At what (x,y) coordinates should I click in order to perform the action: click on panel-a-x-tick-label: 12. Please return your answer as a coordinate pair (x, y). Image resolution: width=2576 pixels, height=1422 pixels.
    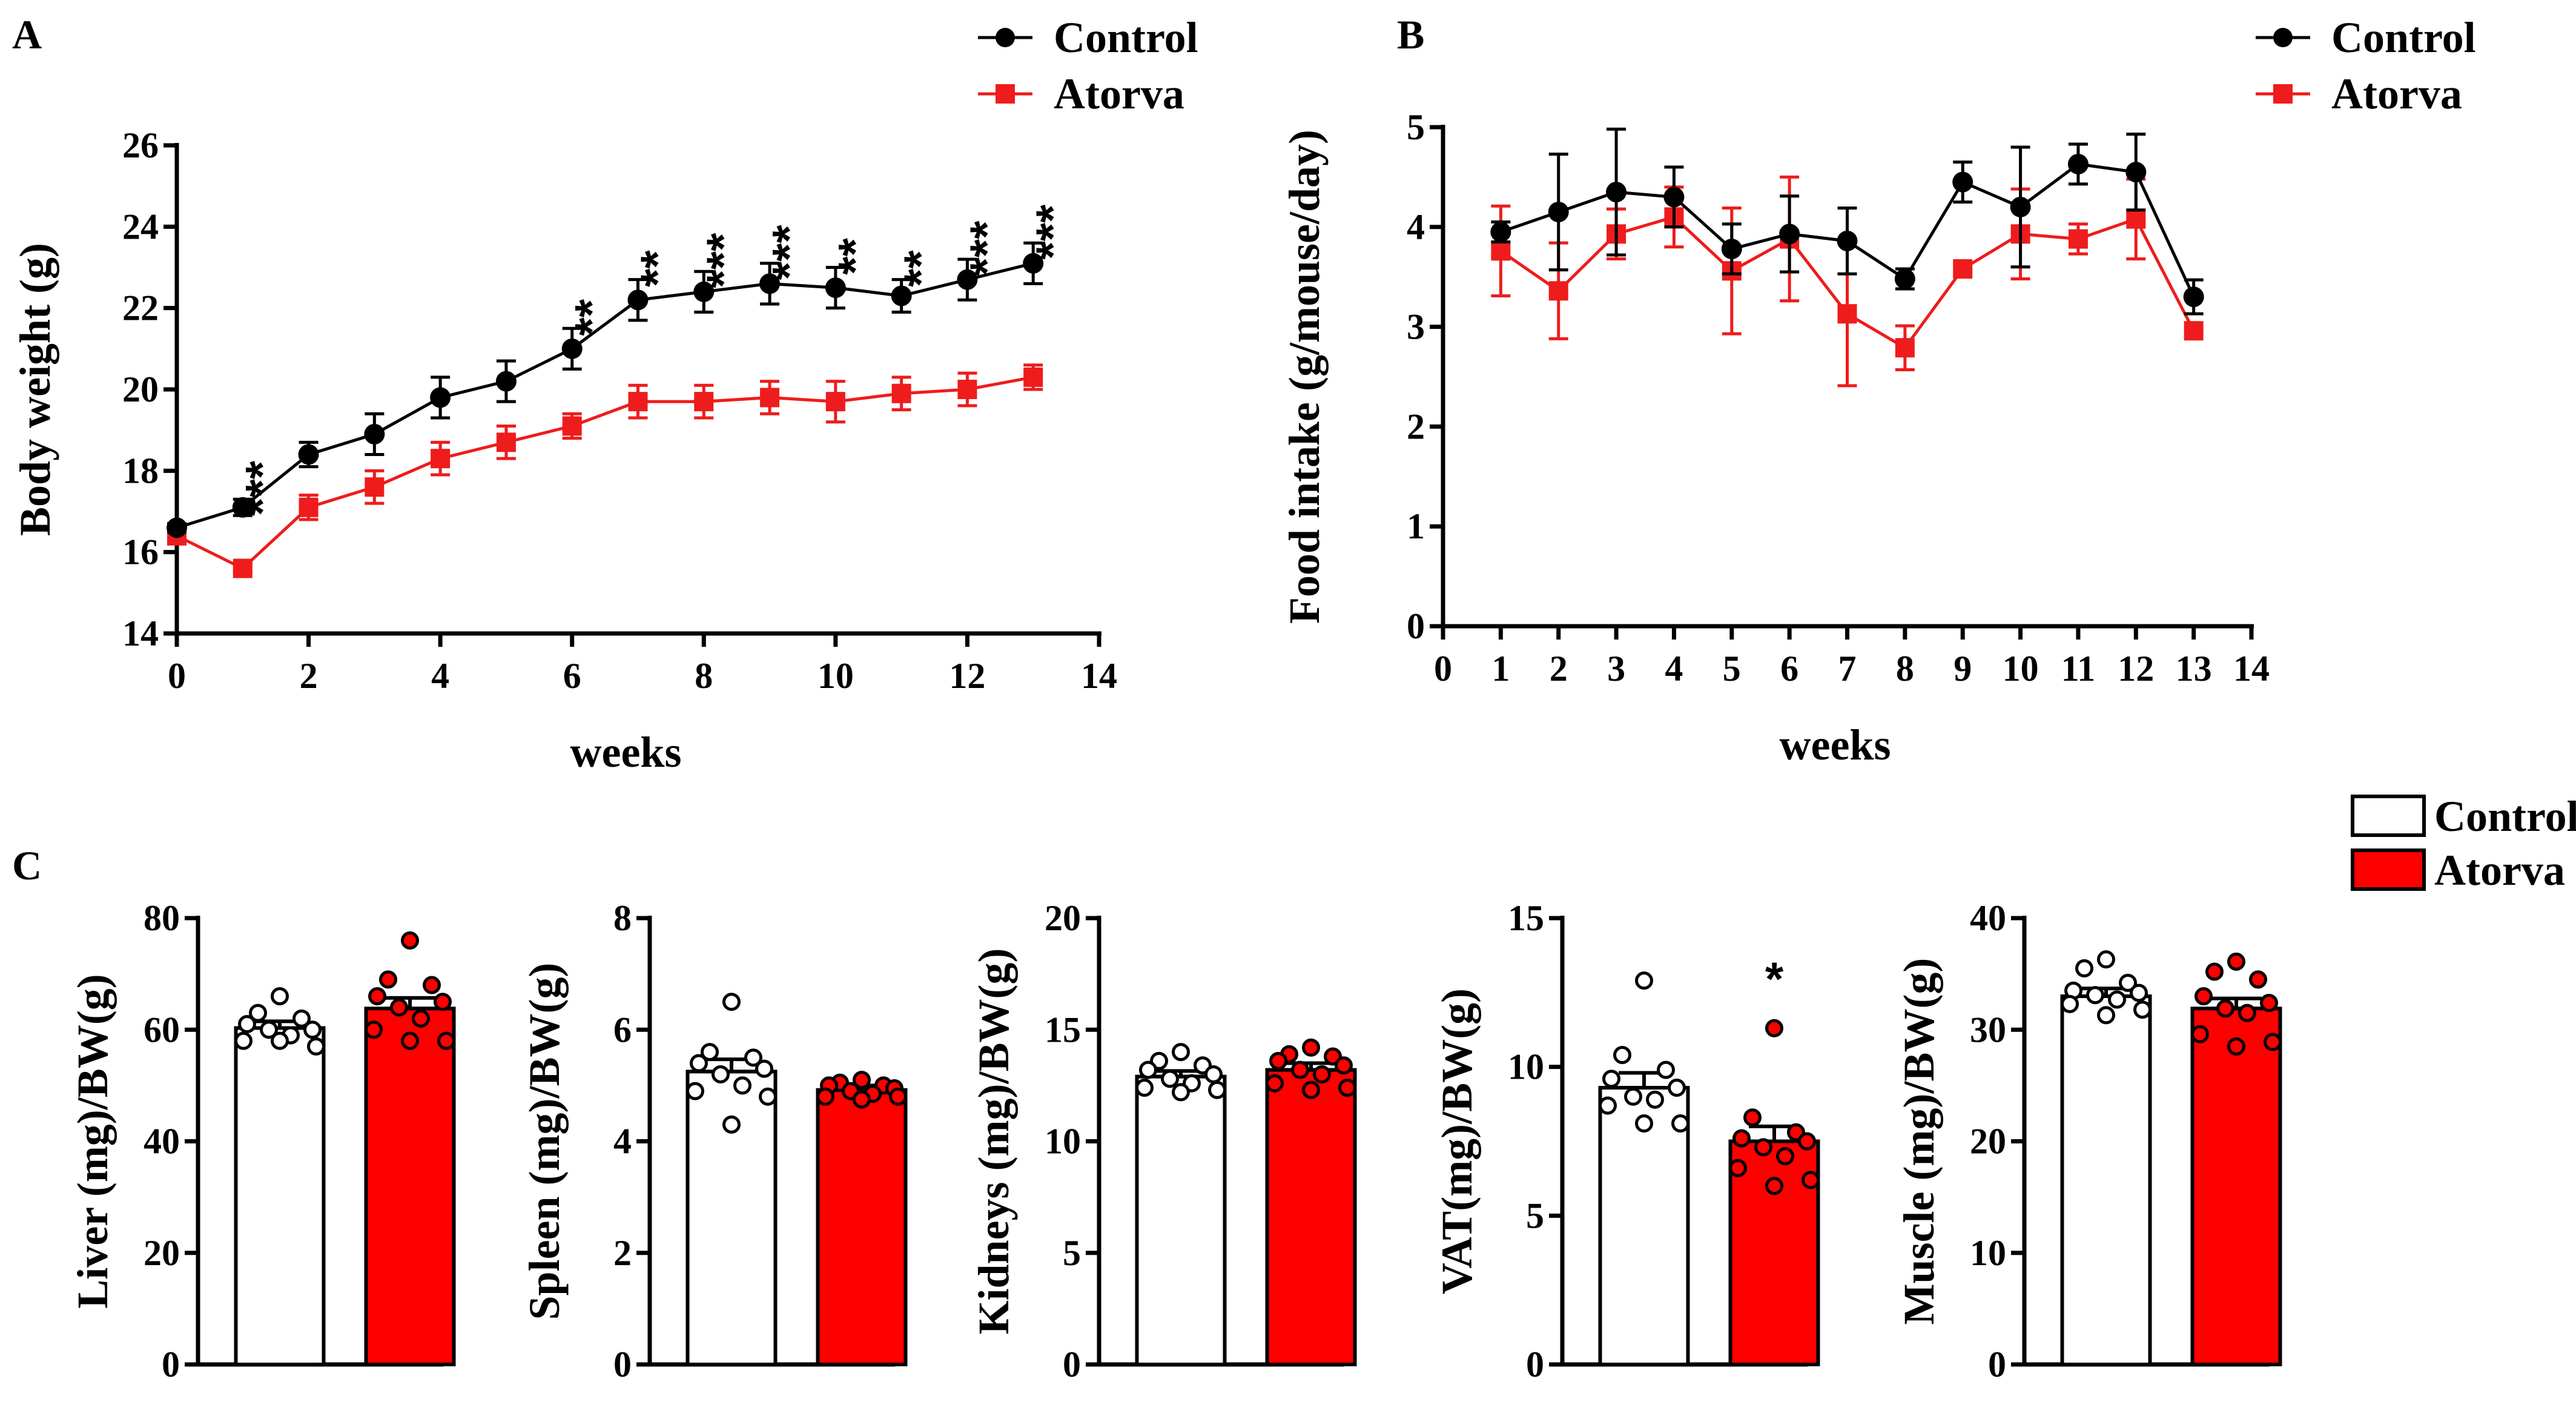
    Looking at the image, I should click on (967, 676).